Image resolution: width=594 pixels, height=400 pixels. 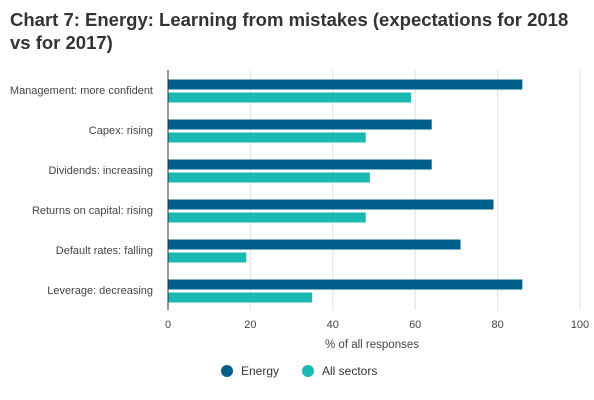 I want to click on legend-label-energy: Energy, so click(x=260, y=371).